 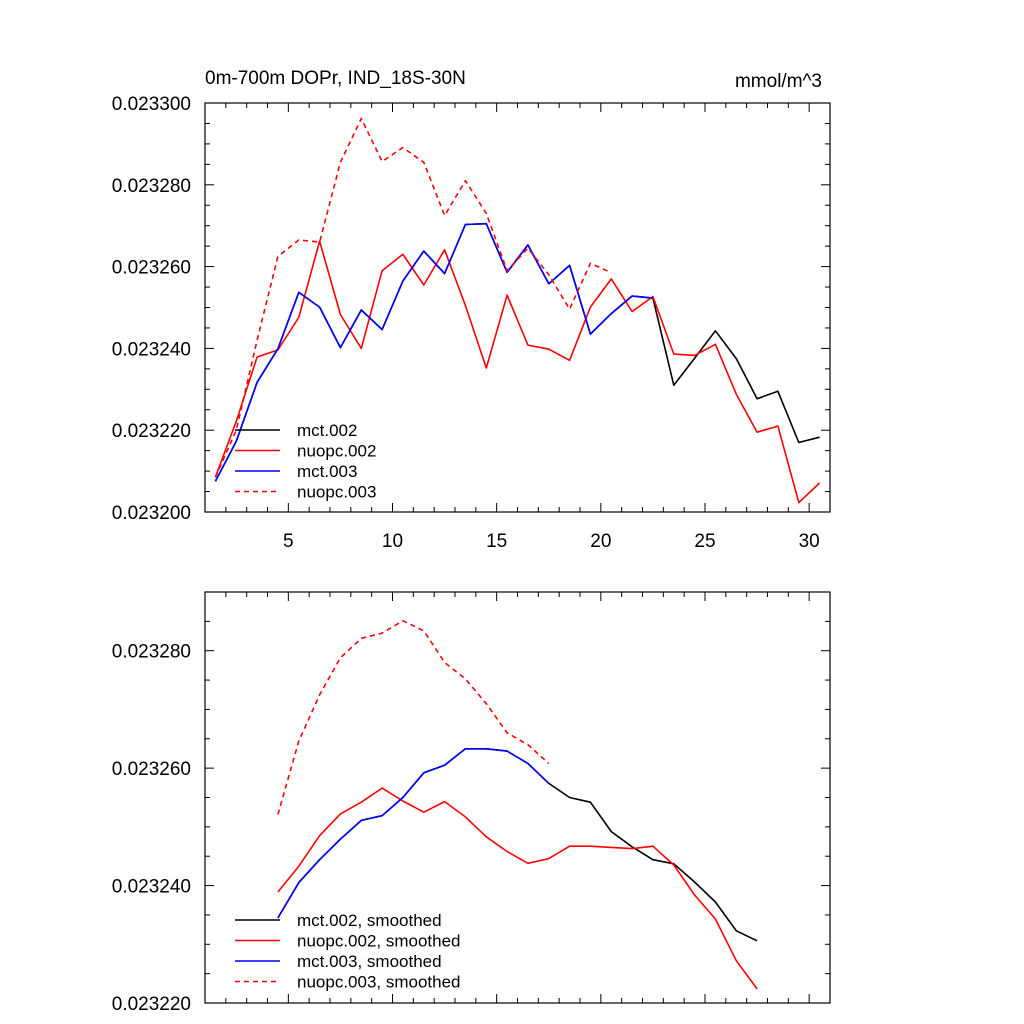 I want to click on legend-label: mct.003, smoothed, so click(x=369, y=961).